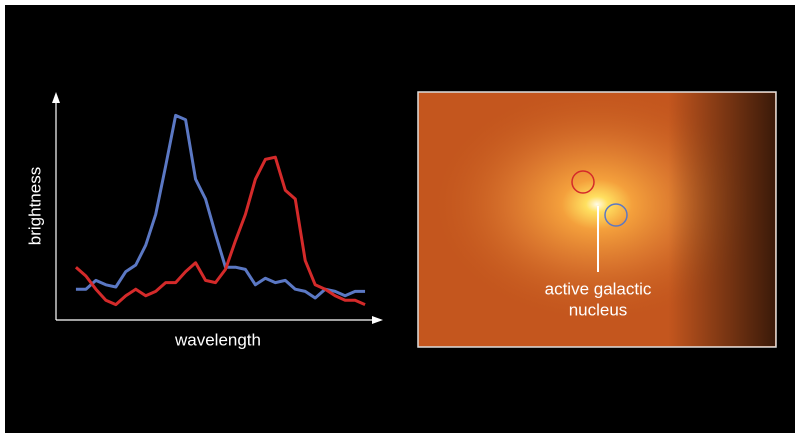 This screenshot has width=800, height=438. I want to click on annotation: active galactic, so click(598, 288).